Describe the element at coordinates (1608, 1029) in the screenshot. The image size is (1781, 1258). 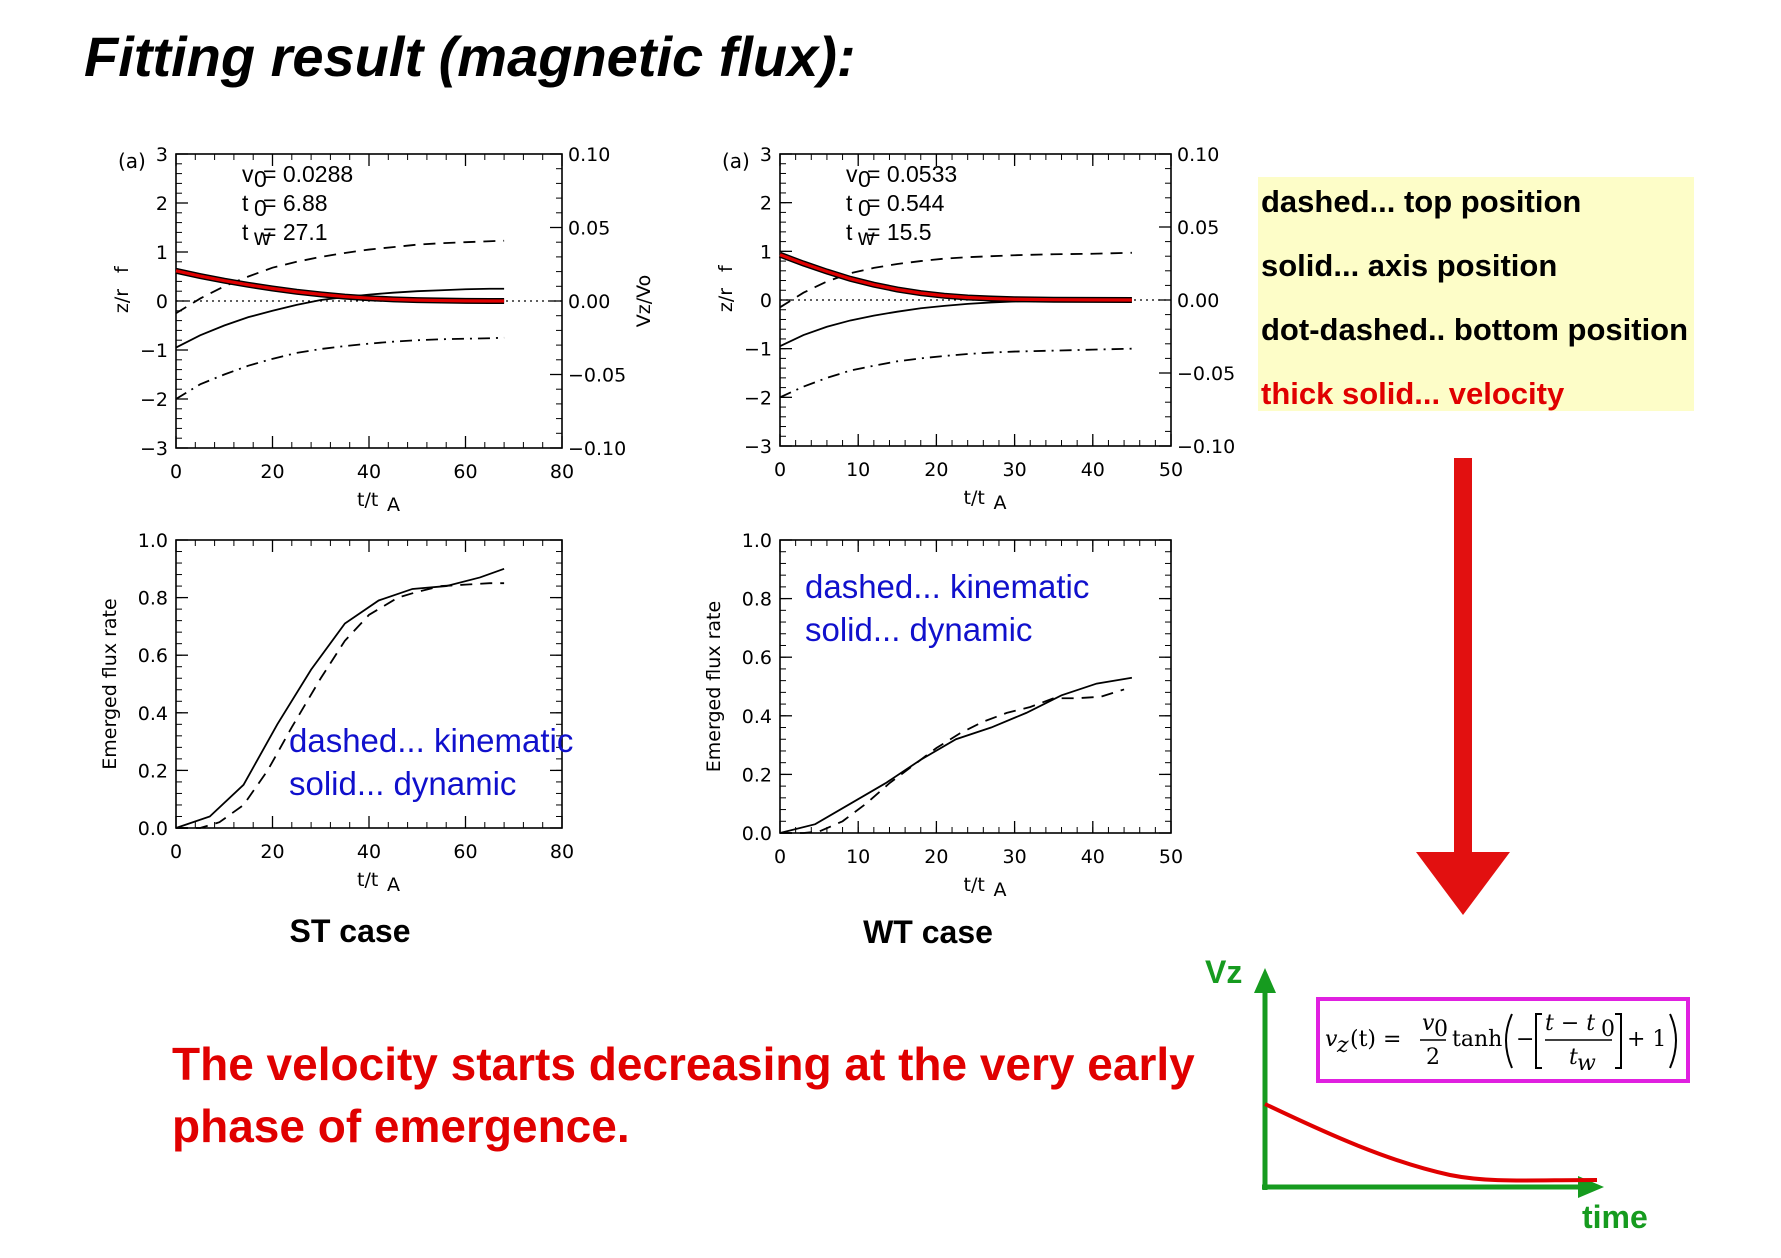
I see `formula-frac-num-sub: 0` at that location.